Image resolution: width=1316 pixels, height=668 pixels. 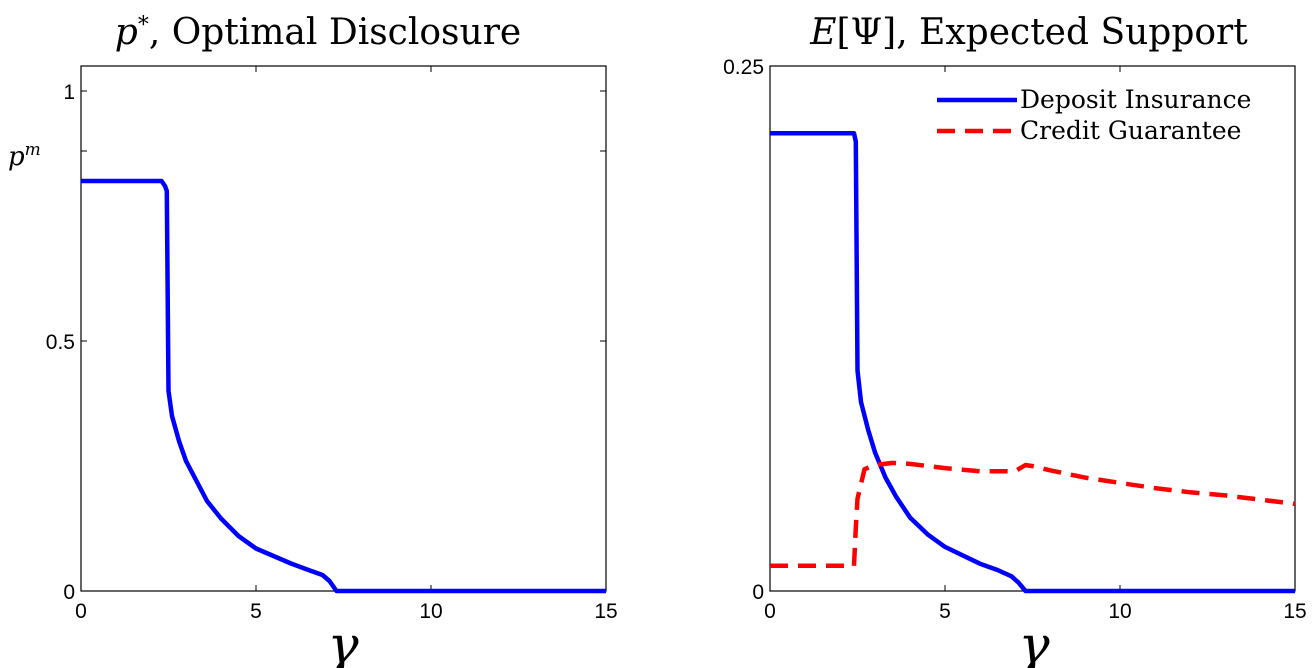 What do you see at coordinates (1033, 514) in the screenshot?
I see `series-line-credit-guarantee` at bounding box center [1033, 514].